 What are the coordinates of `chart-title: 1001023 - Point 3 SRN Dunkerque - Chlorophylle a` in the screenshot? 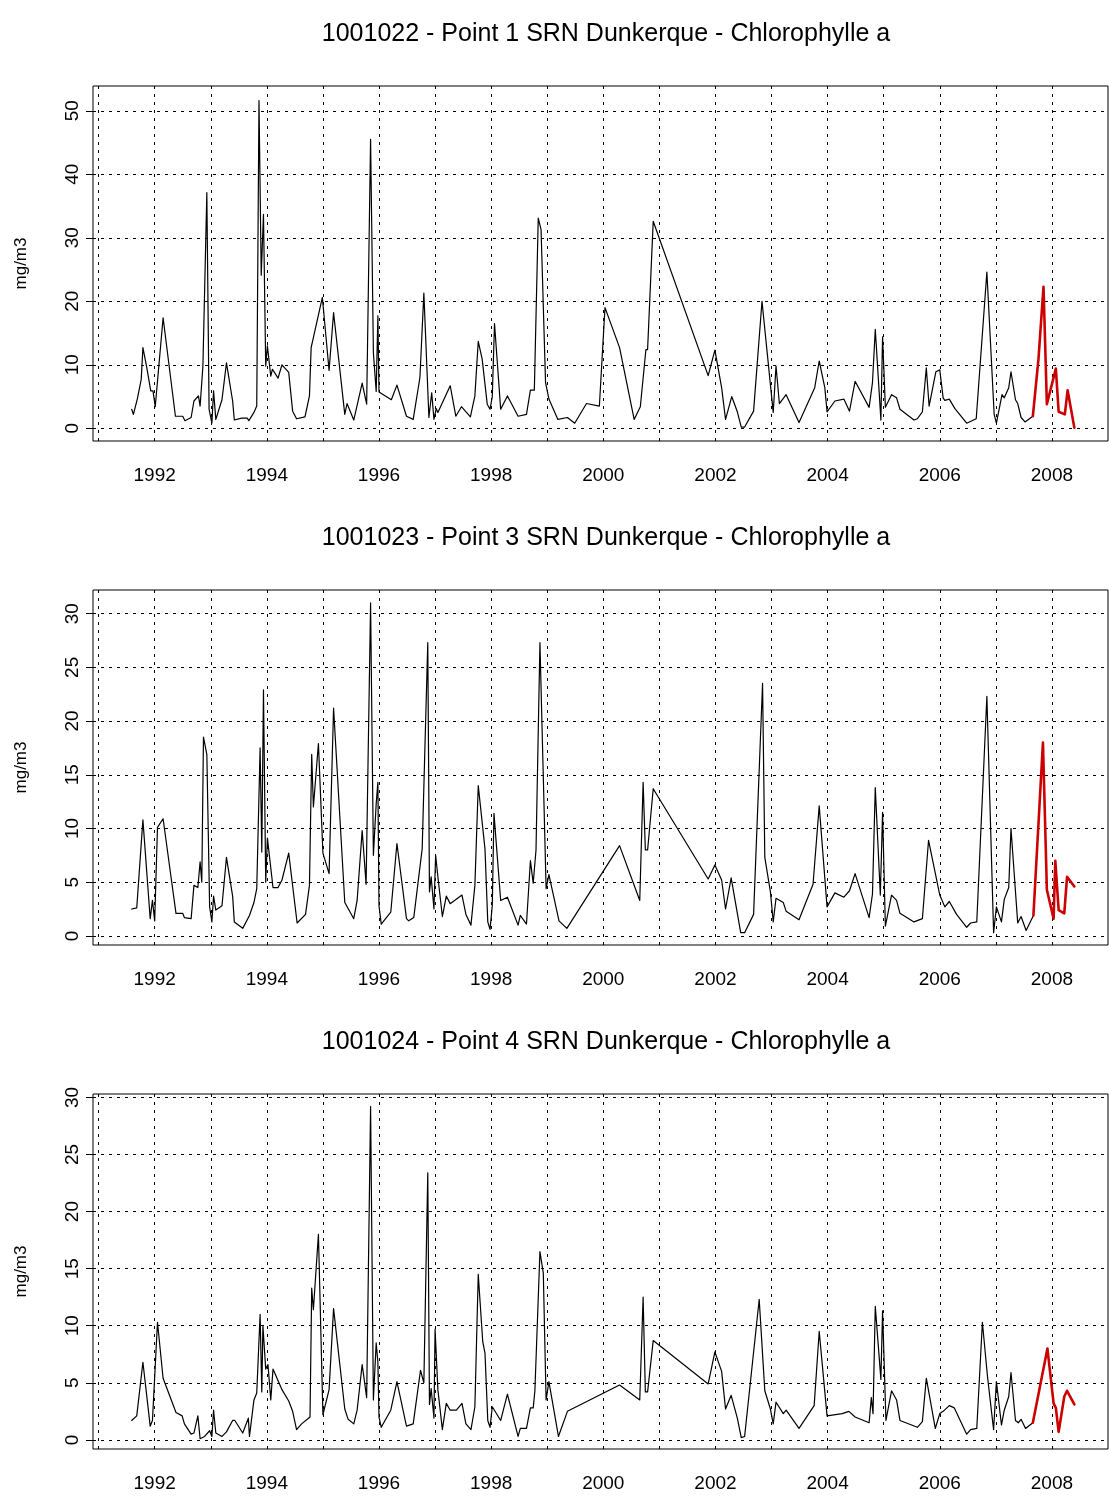 It's located at (606, 535).